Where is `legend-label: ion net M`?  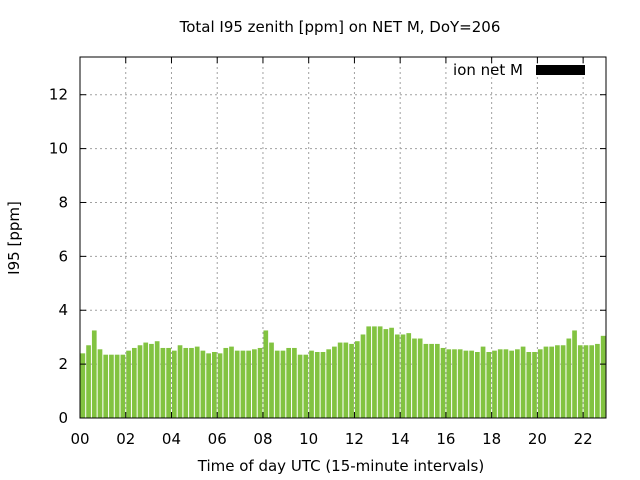
legend-label: ion net M is located at coordinates (488, 70).